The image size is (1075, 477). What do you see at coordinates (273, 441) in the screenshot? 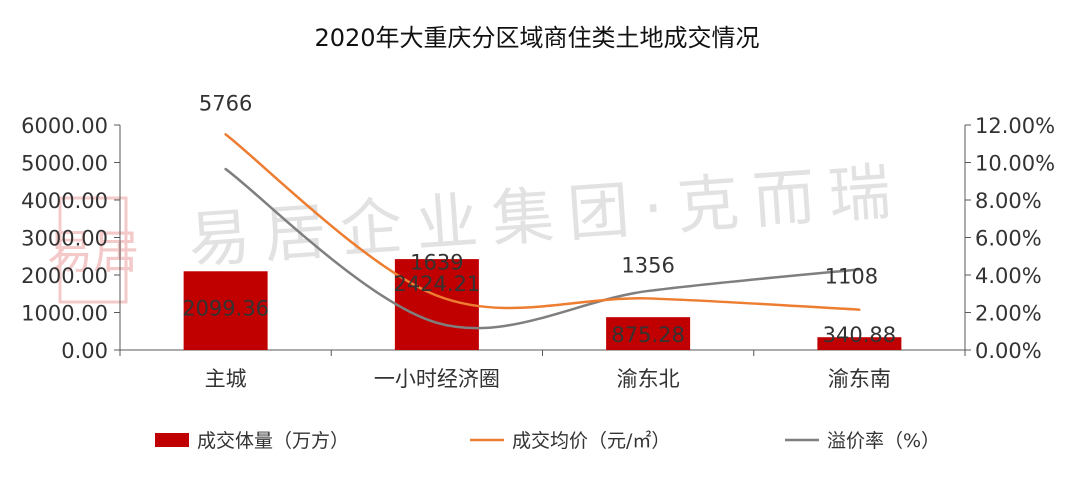
I see `legend-label: 成交体量（万方）` at bounding box center [273, 441].